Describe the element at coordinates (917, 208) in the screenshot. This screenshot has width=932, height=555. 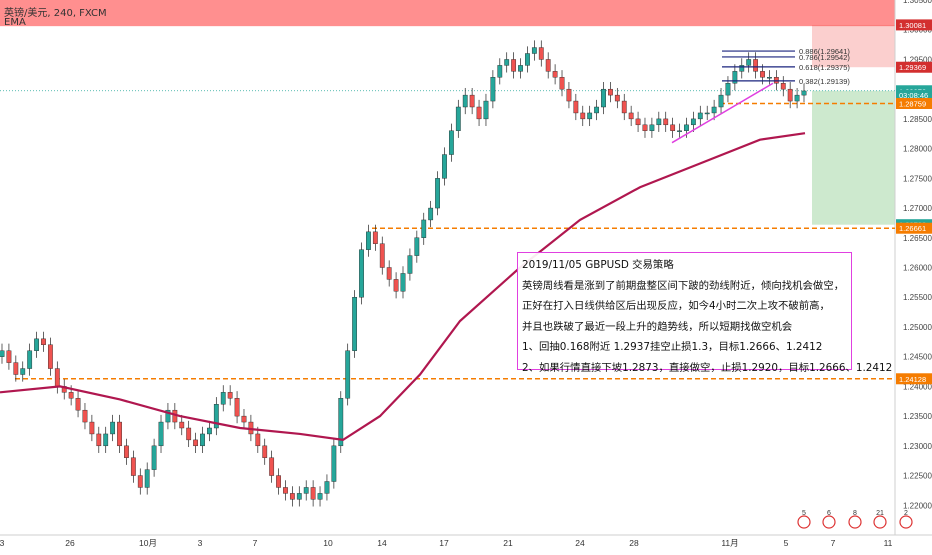
I see `price-tick-label: 1.27000` at that location.